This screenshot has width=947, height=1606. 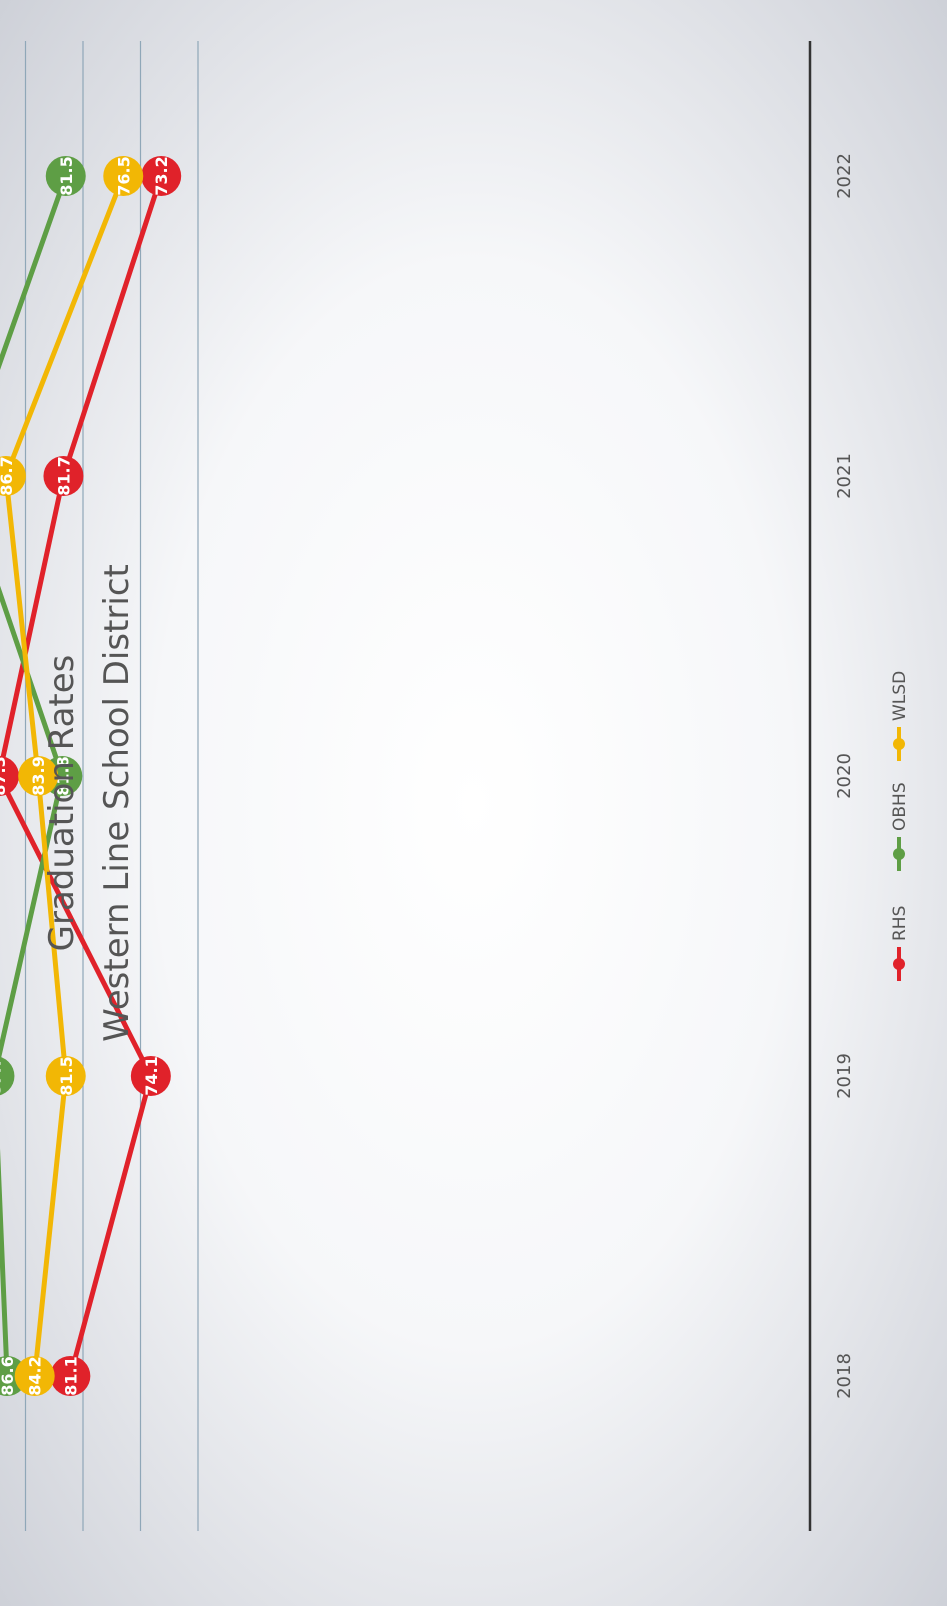 I want to click on data-label-rhs: 81.1, so click(x=70, y=1375).